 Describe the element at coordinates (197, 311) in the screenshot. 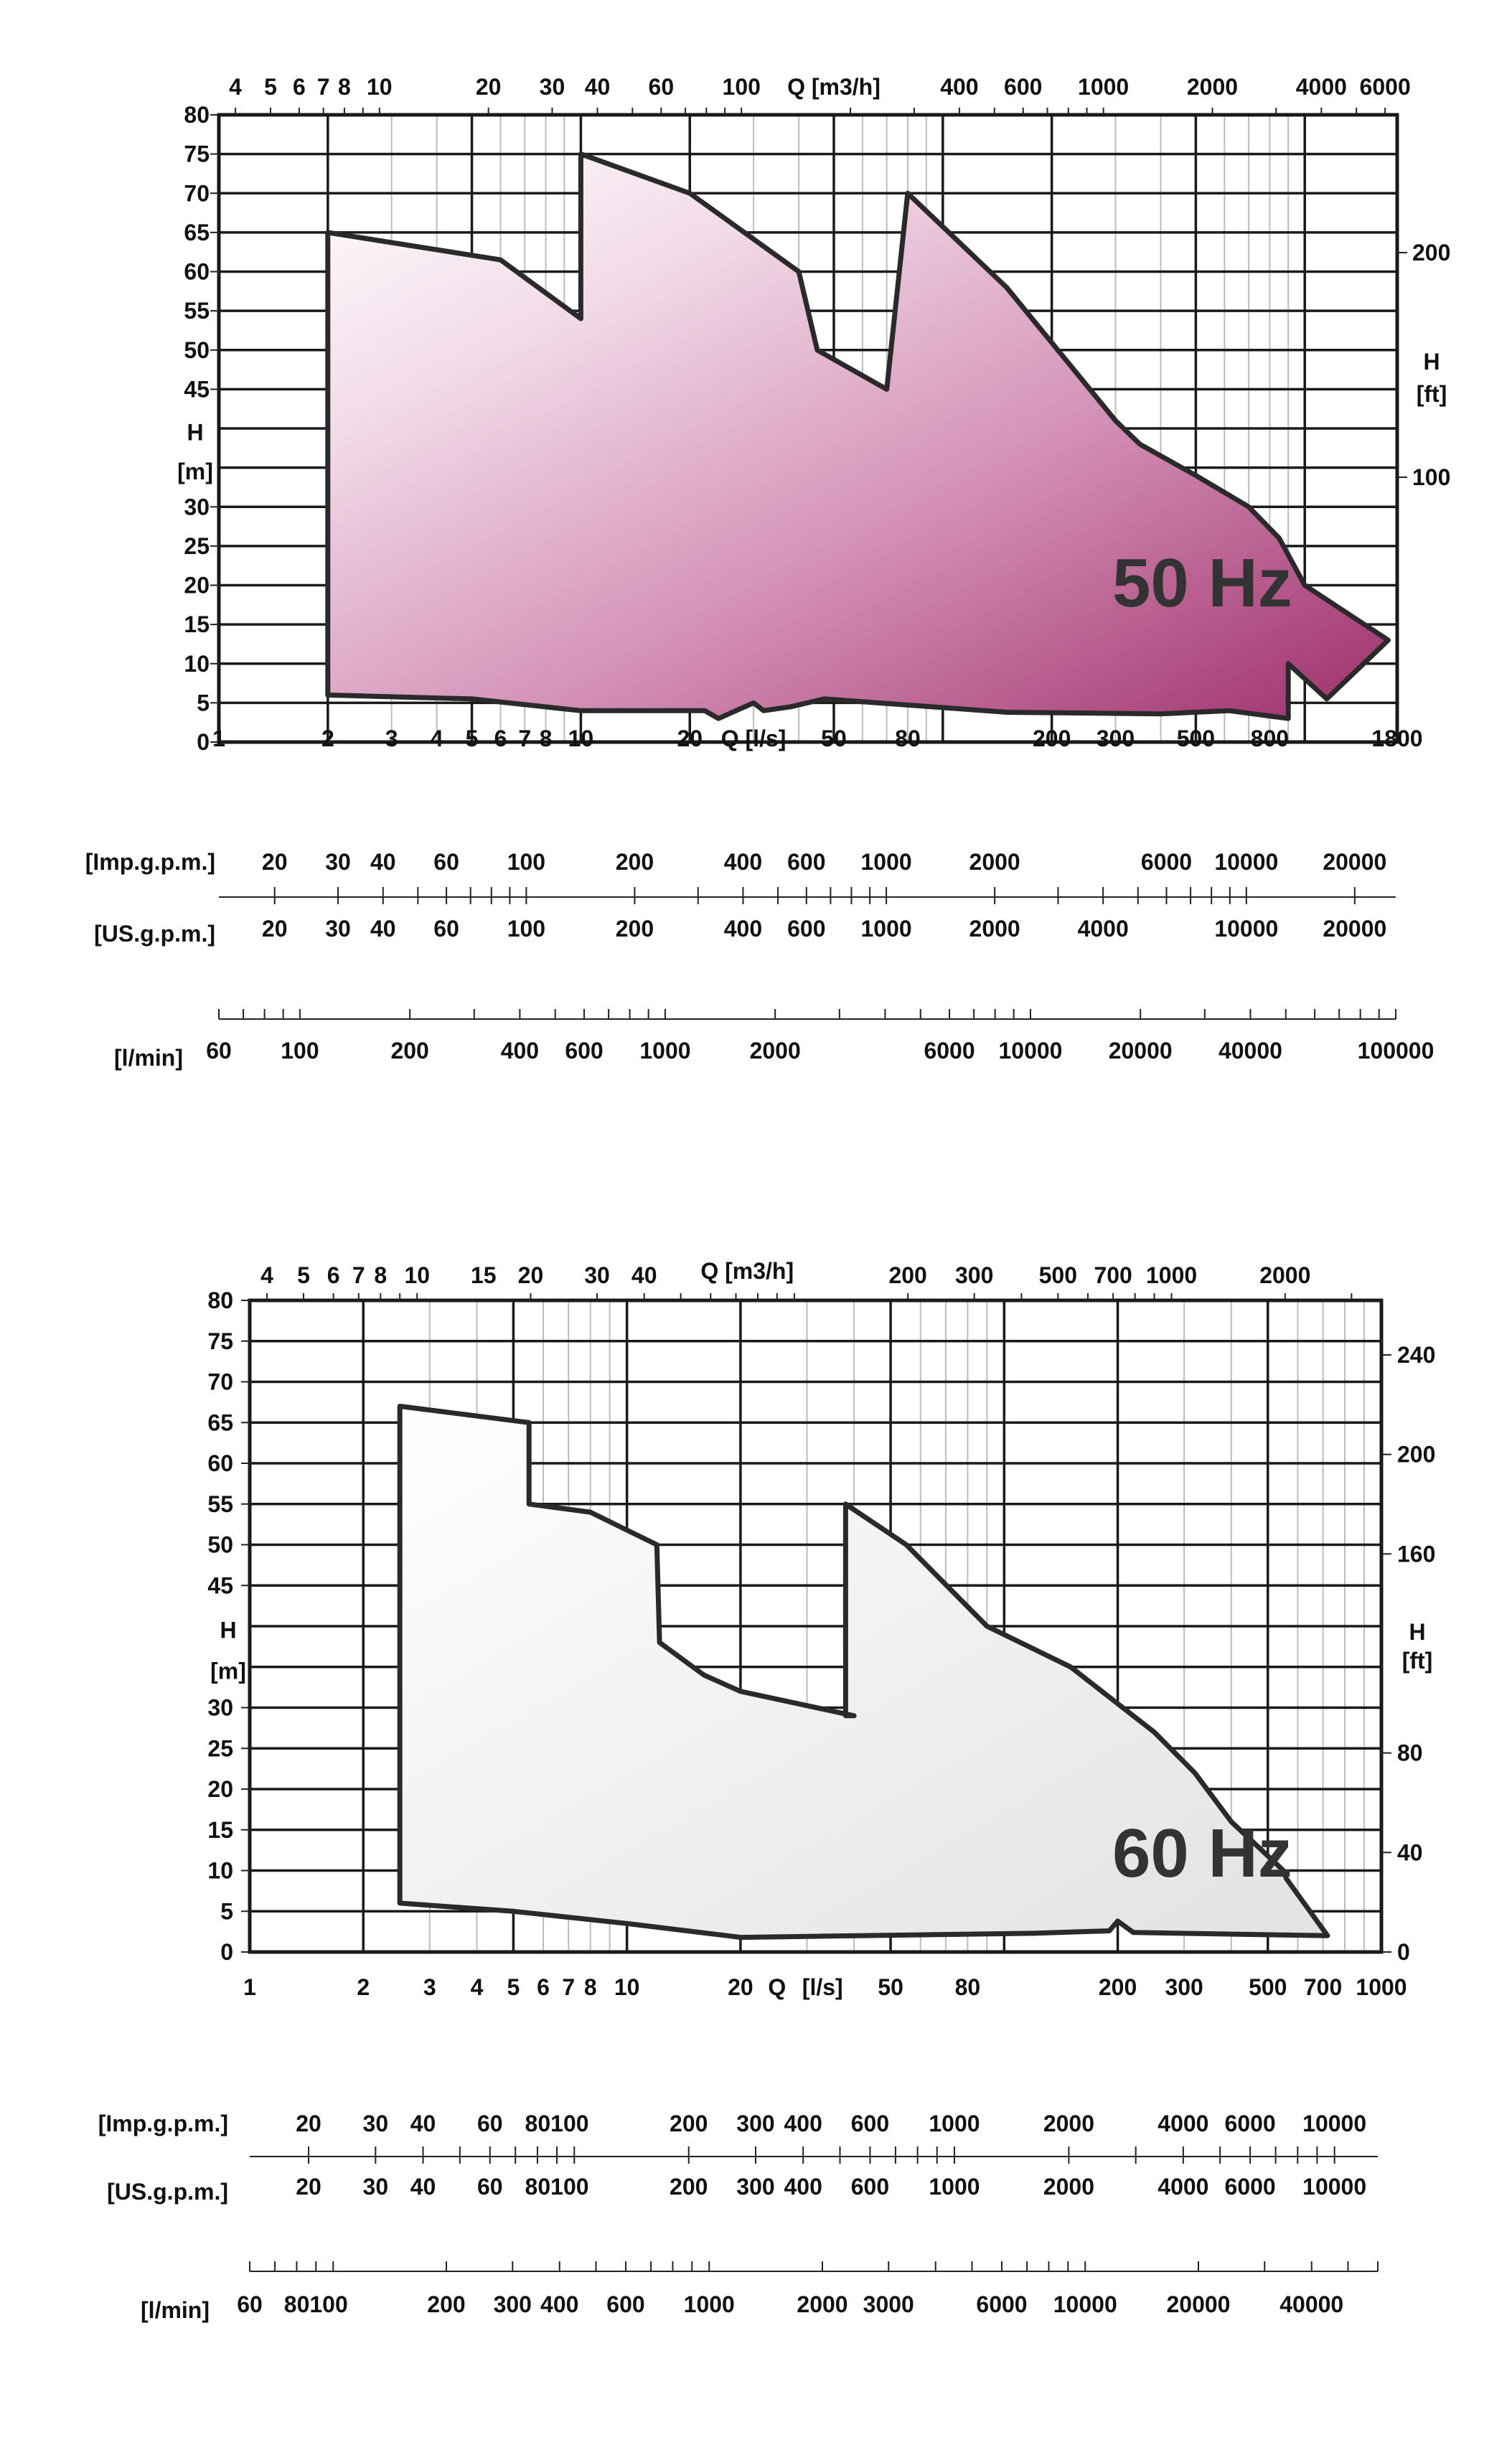

I see `y-tick-label: 55` at that location.